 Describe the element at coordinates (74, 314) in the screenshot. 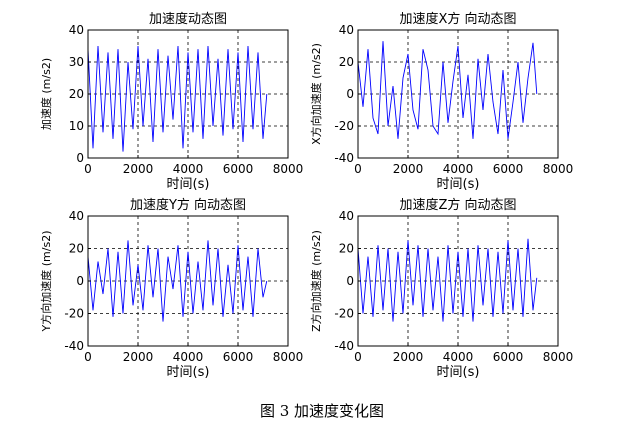

I see `panel-3-y-tick-label: -20` at that location.